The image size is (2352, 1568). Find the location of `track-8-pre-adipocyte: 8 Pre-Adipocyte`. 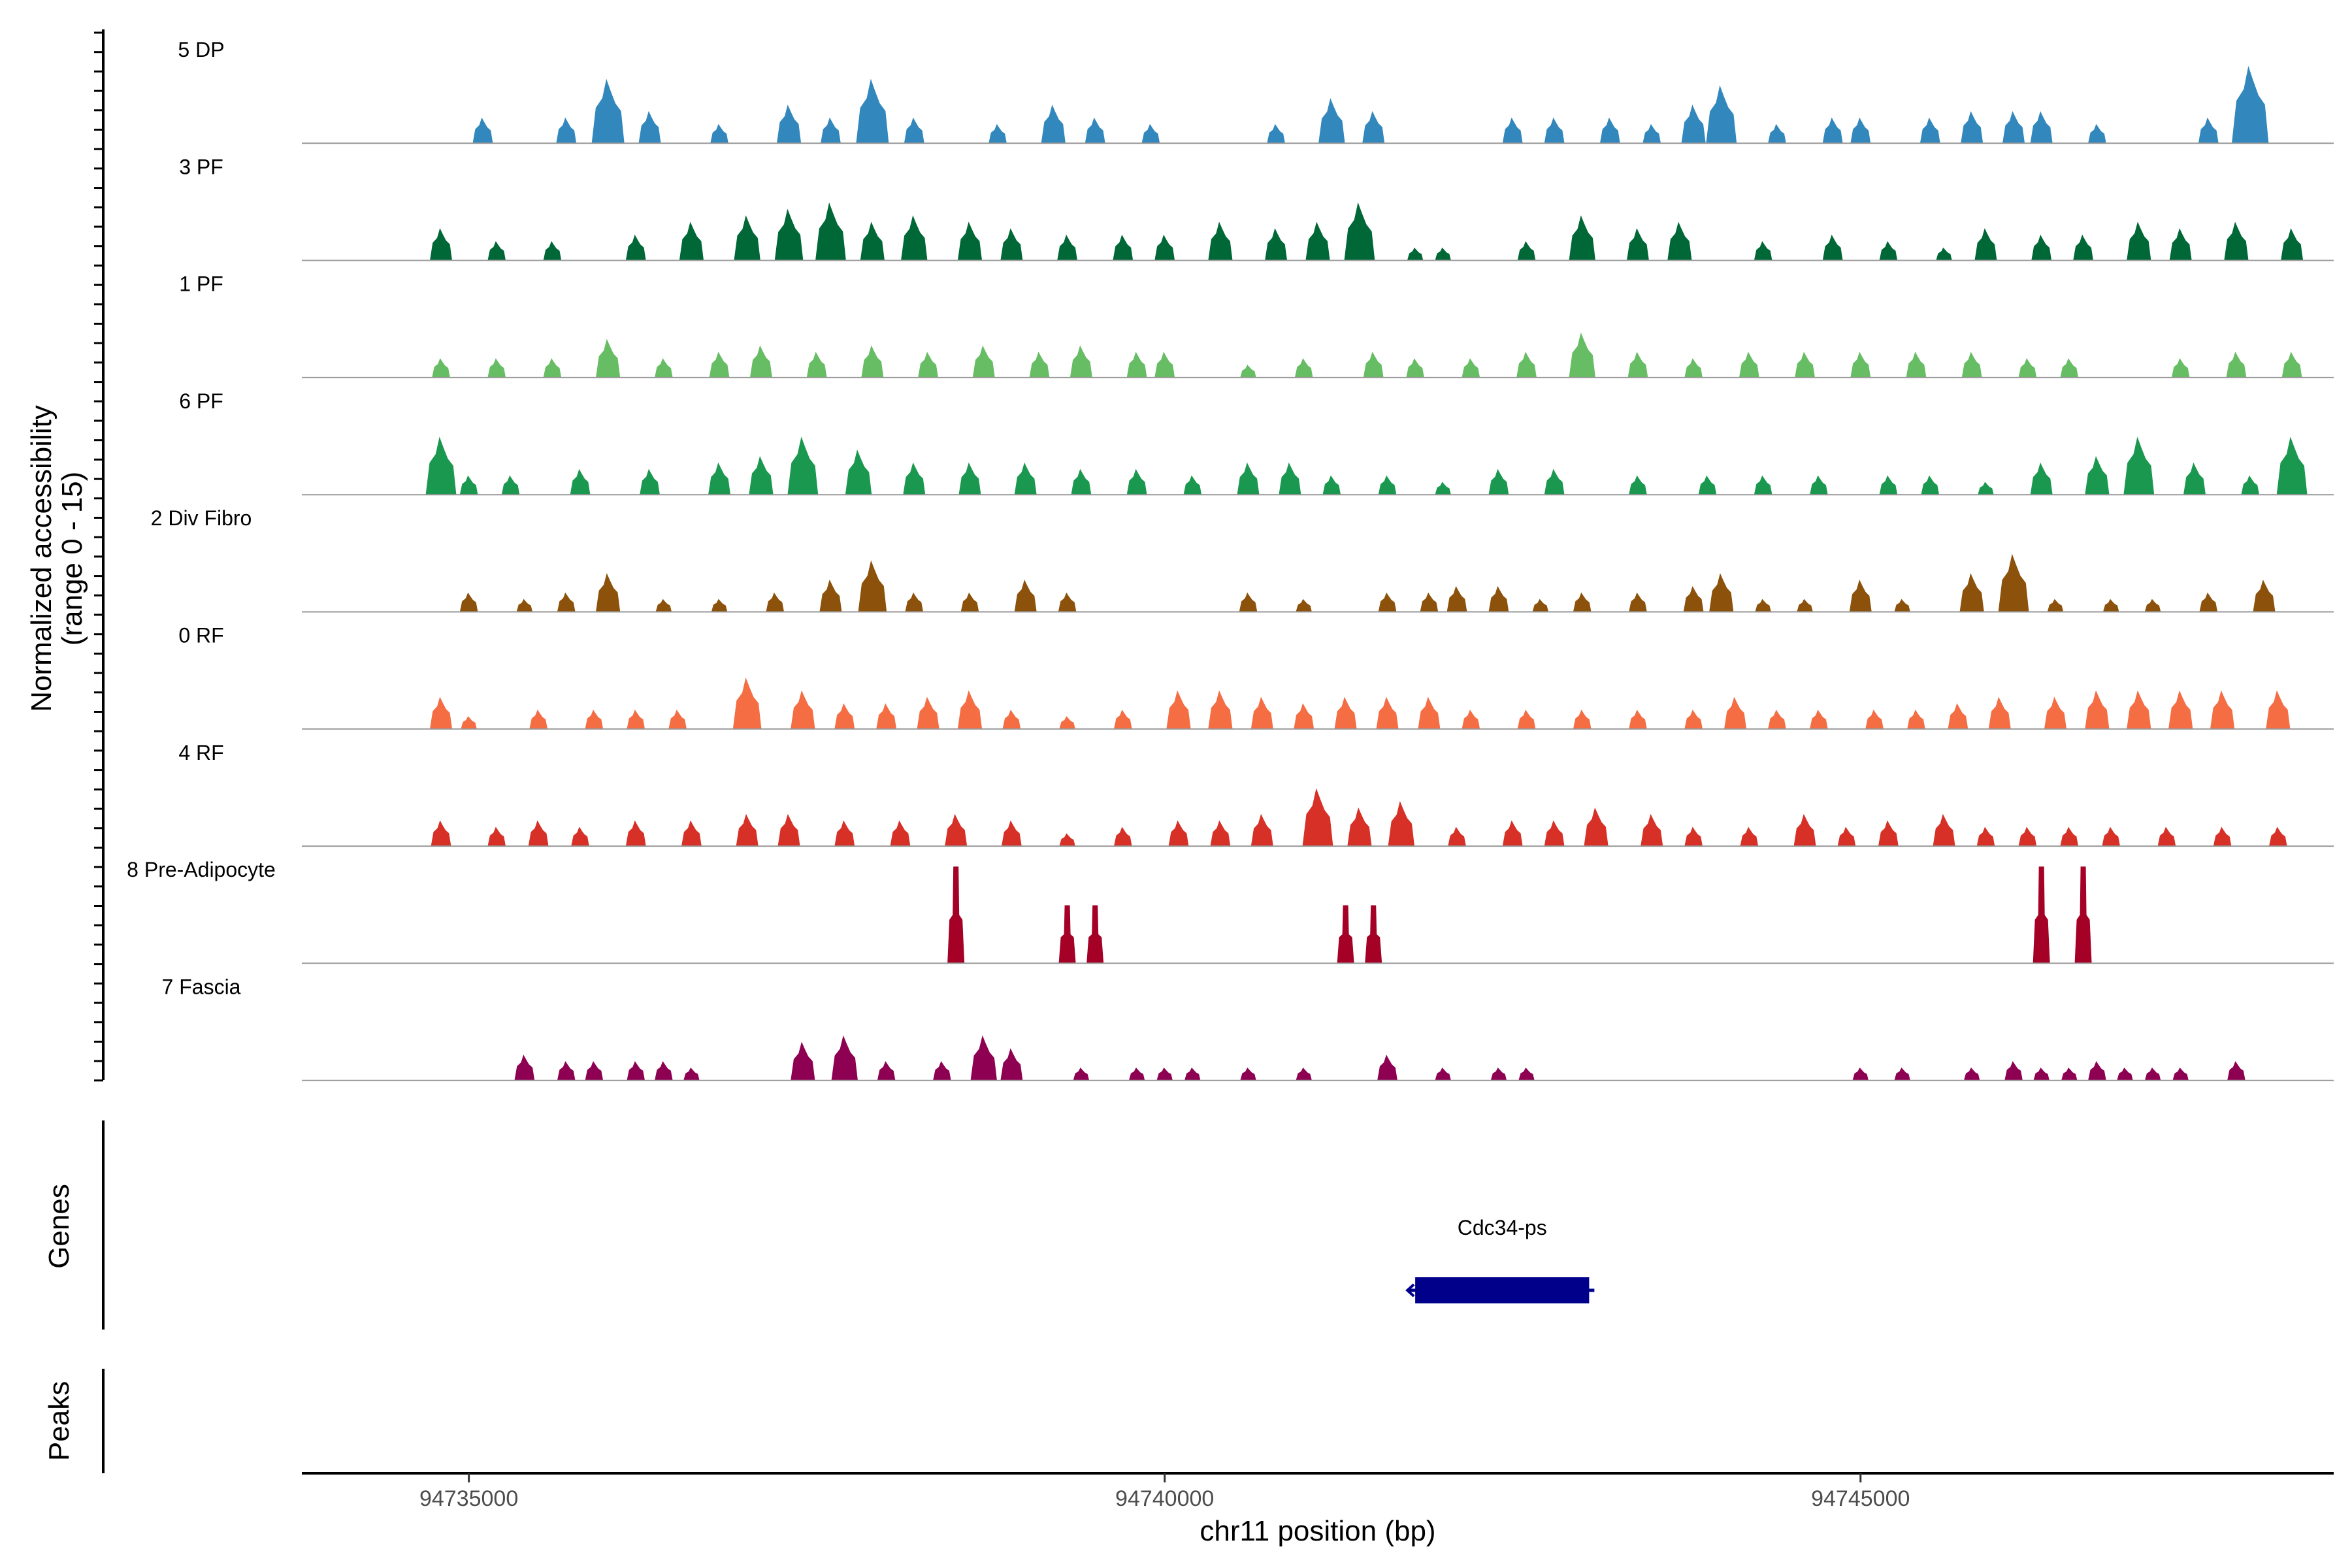

track-8-pre-adipocyte: 8 Pre-Adipocyte is located at coordinates (1230, 911).